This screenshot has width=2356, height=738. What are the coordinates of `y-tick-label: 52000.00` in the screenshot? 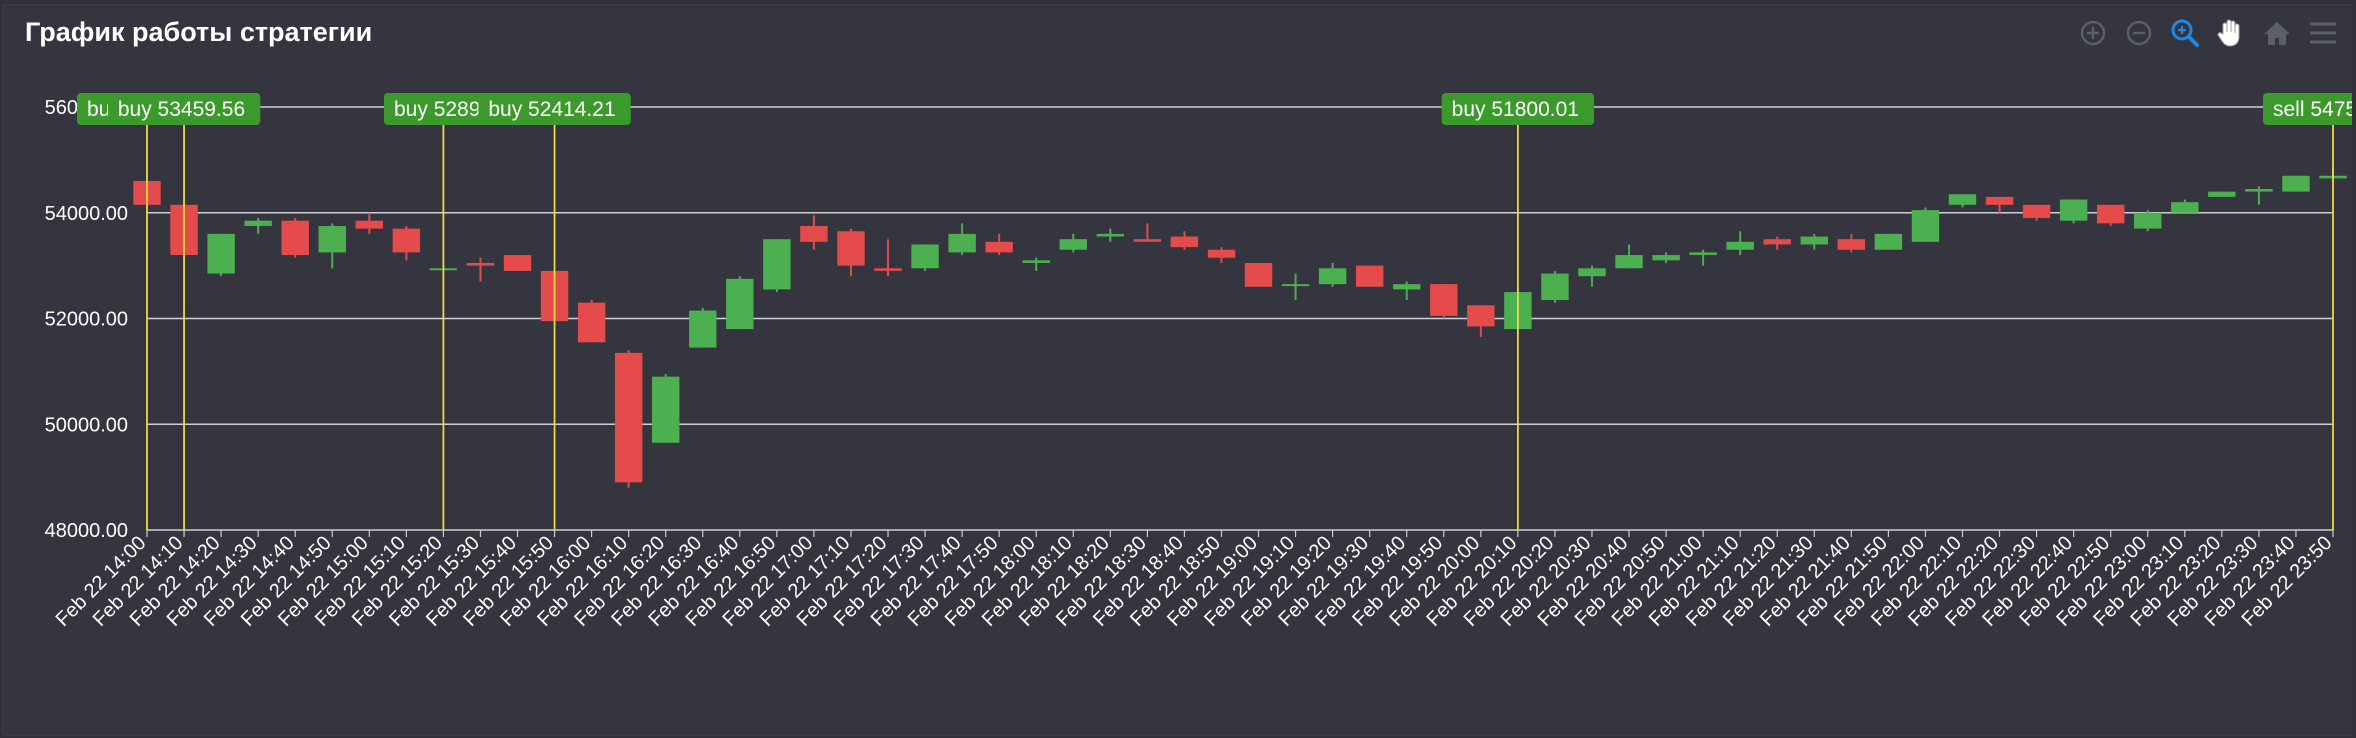 It's located at (86, 320).